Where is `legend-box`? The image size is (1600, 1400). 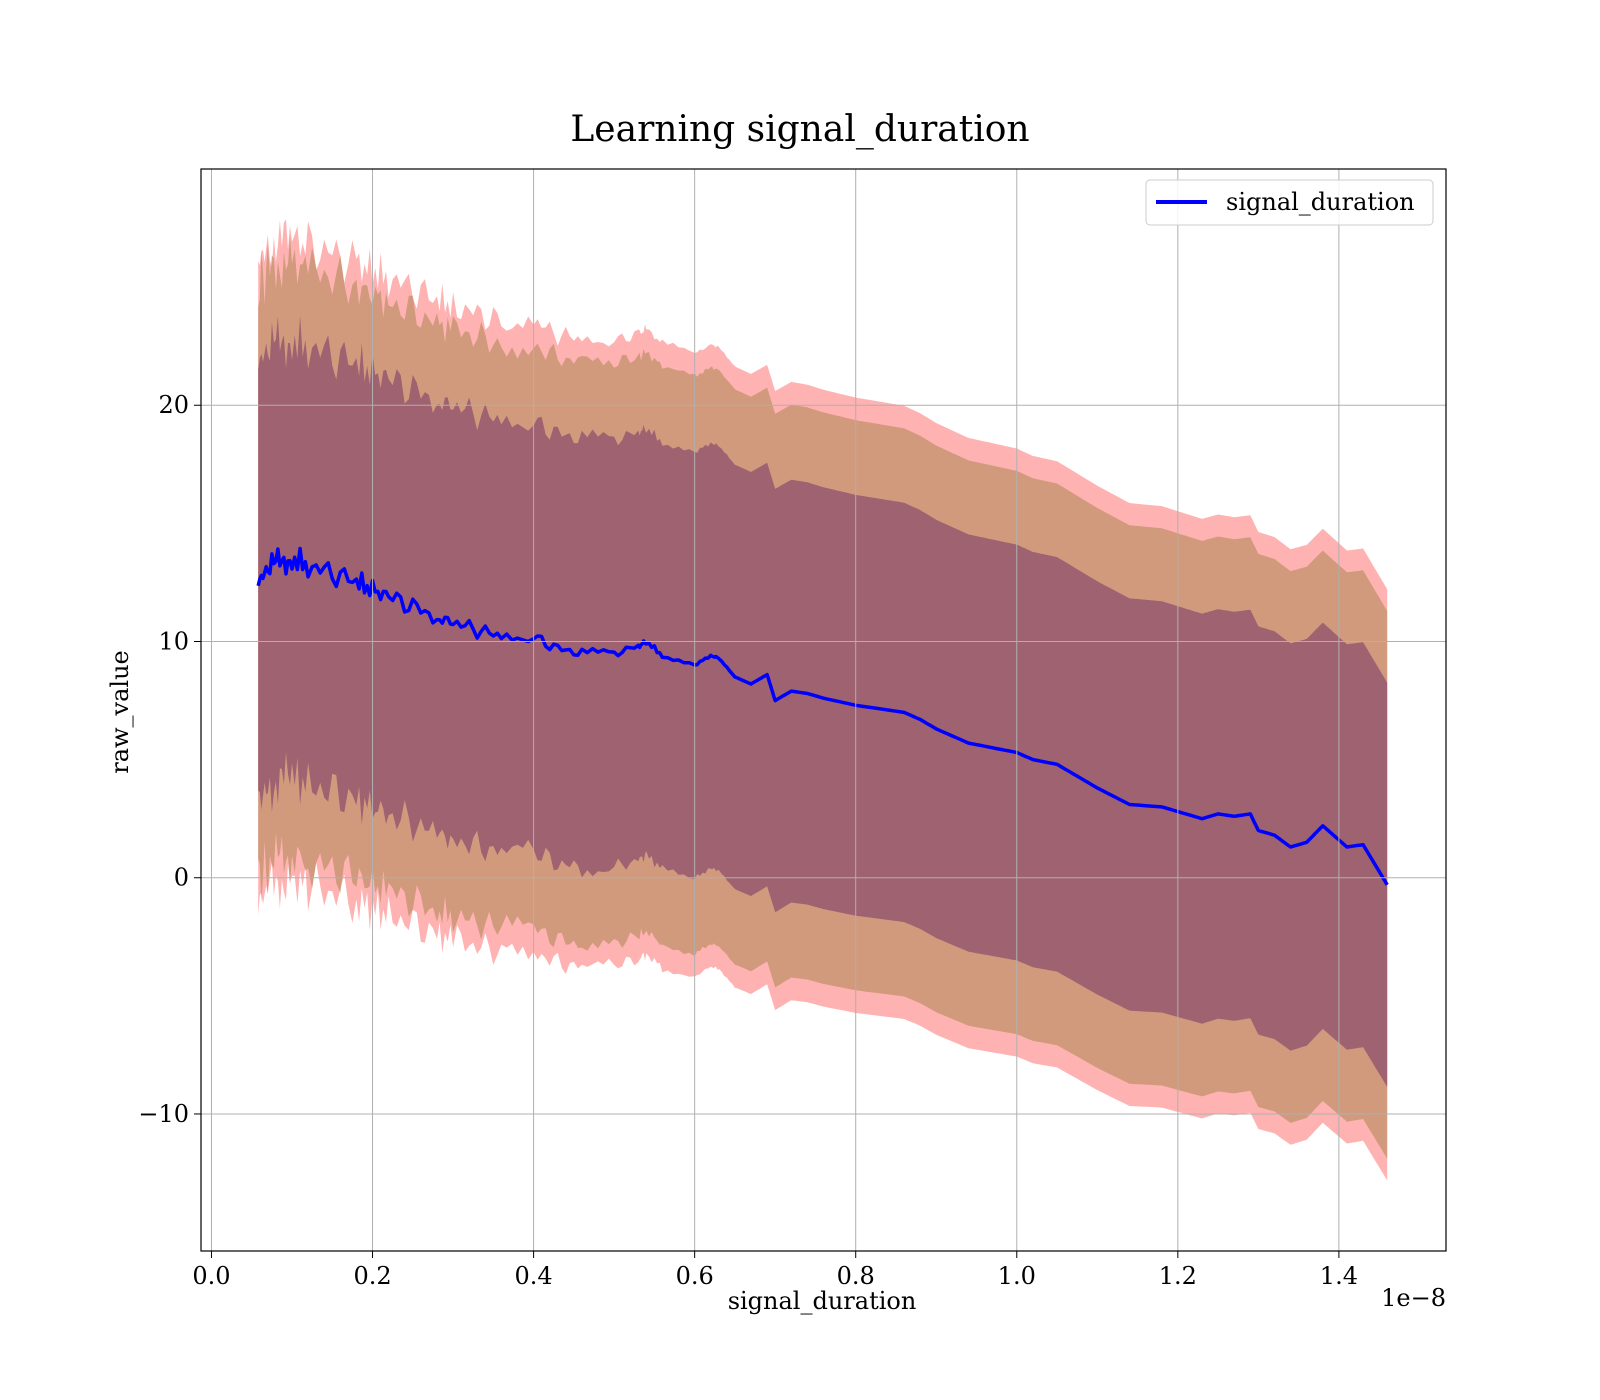
legend-box is located at coordinates (1289, 202).